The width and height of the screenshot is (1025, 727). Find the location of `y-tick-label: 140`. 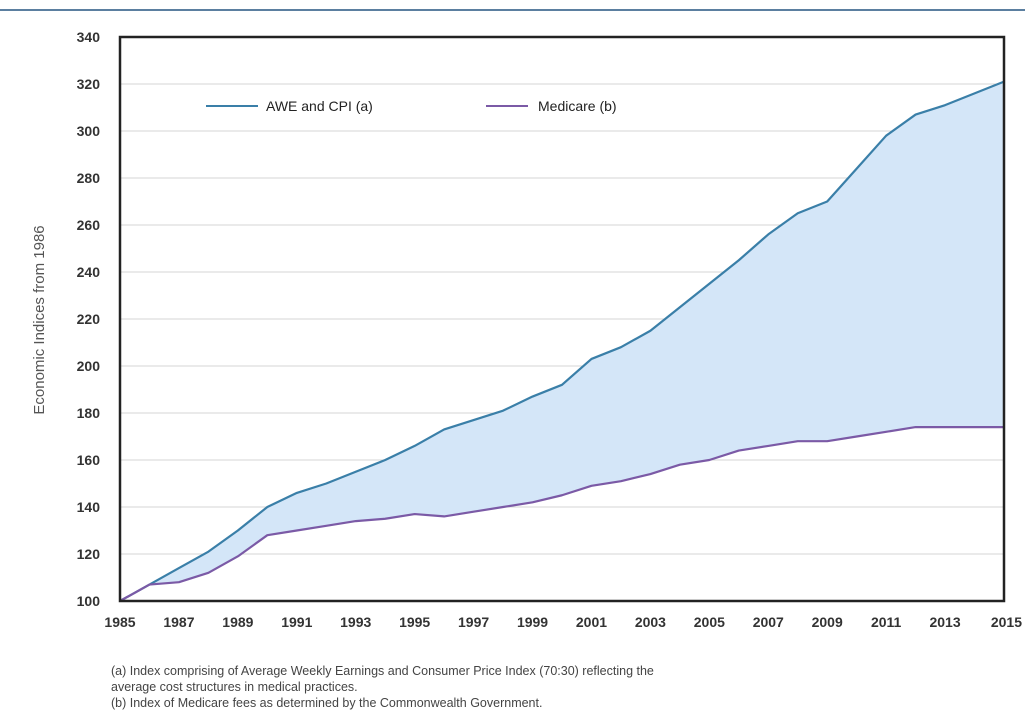

y-tick-label: 140 is located at coordinates (89, 507).